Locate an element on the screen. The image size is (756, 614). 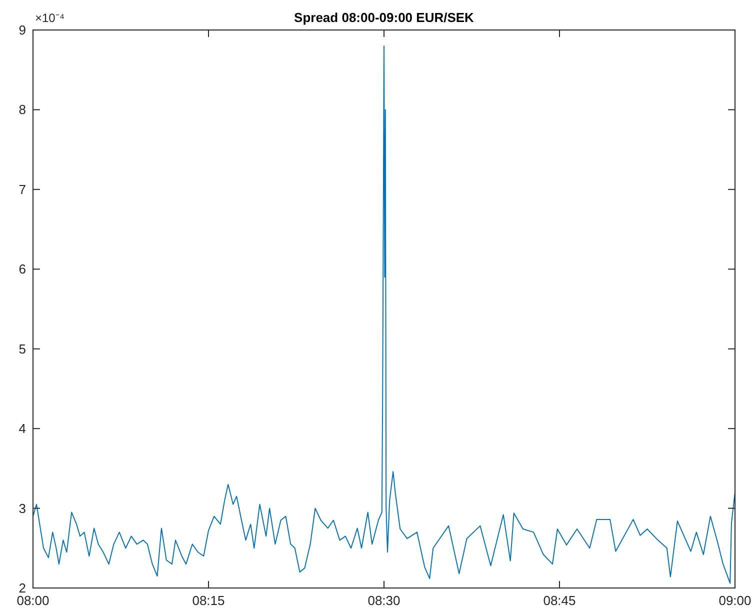
text: ×10⁻⁴ is located at coordinates (50, 18).